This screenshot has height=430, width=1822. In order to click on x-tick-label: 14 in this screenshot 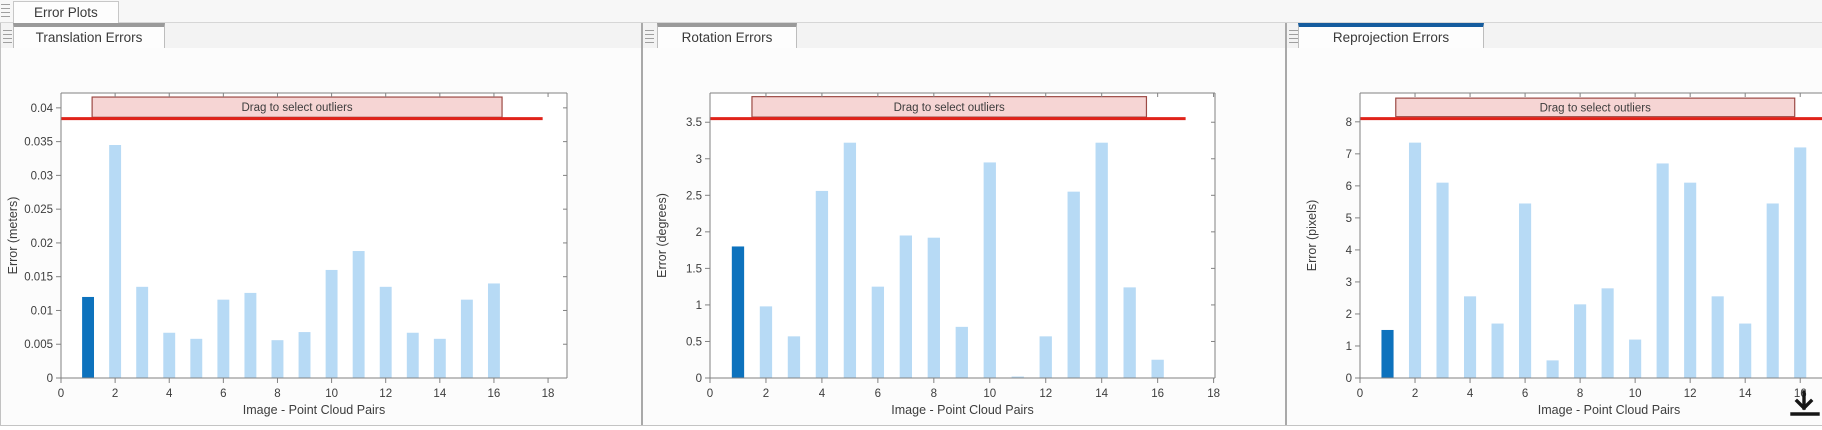, I will do `click(1745, 394)`.